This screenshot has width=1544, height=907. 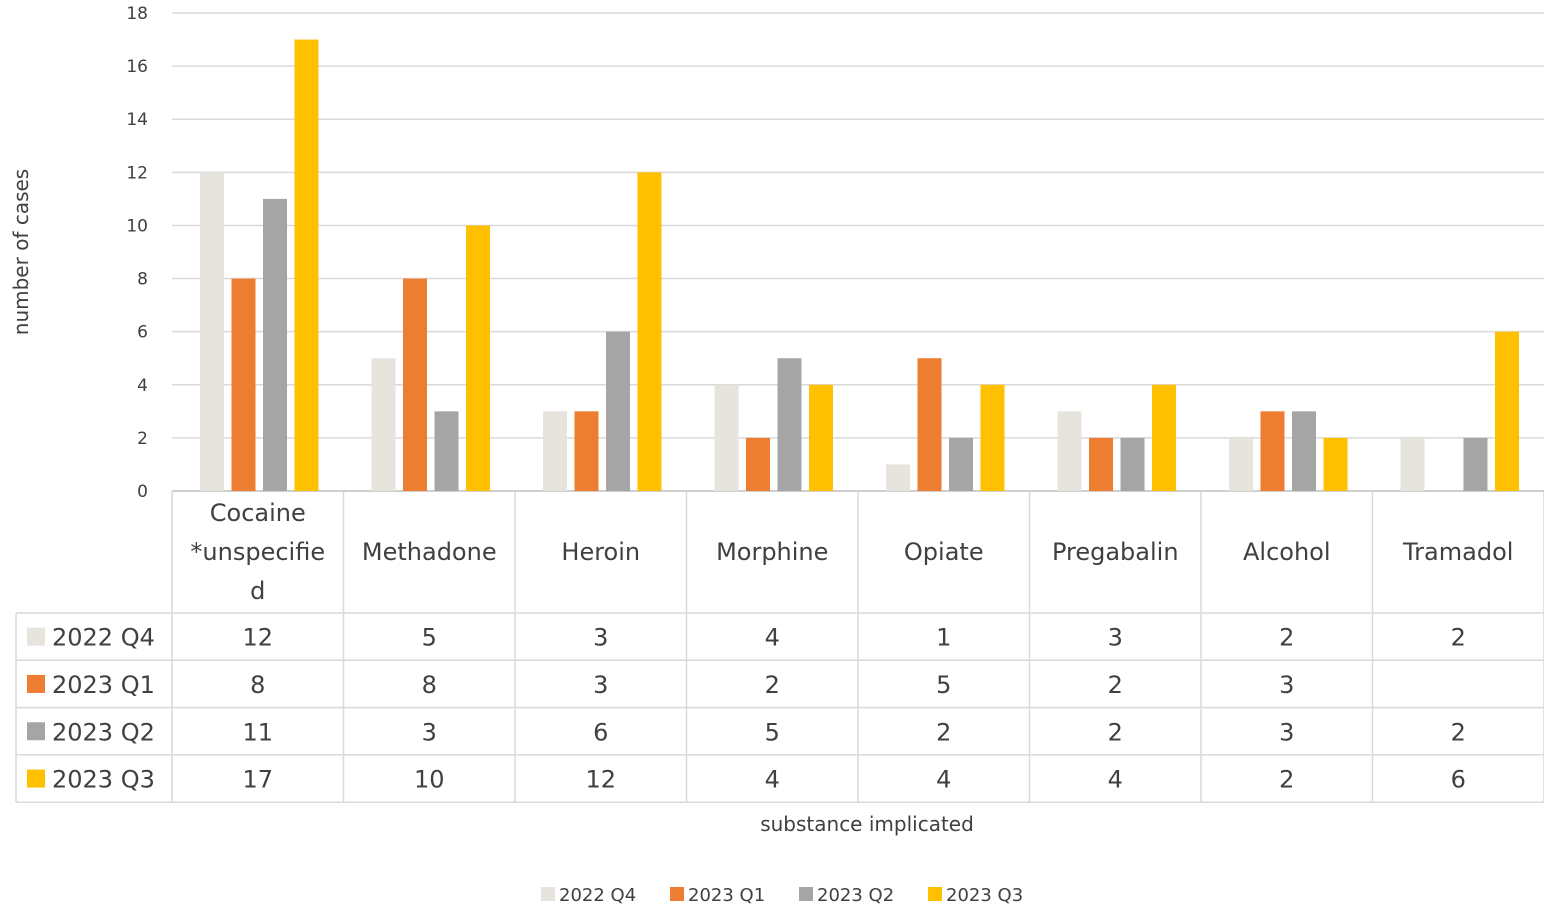 I want to click on legend: 2022 Q4 2023 Q1 2023 Q2 2023 Q3, so click(x=782, y=895).